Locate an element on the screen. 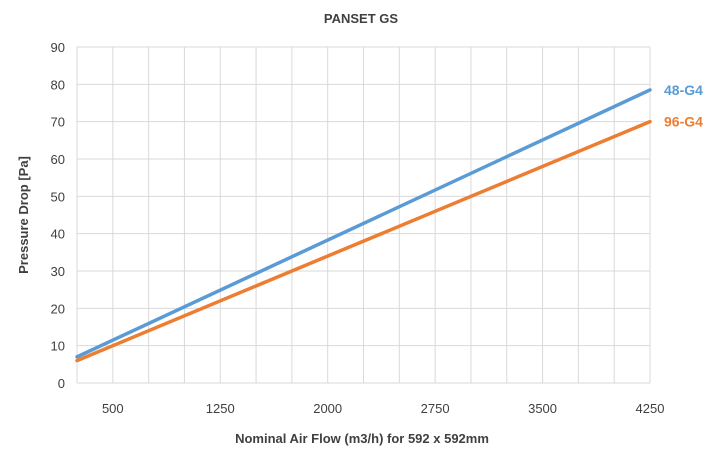 The width and height of the screenshot is (727, 456). x-tick-label: 2000 is located at coordinates (327, 408).